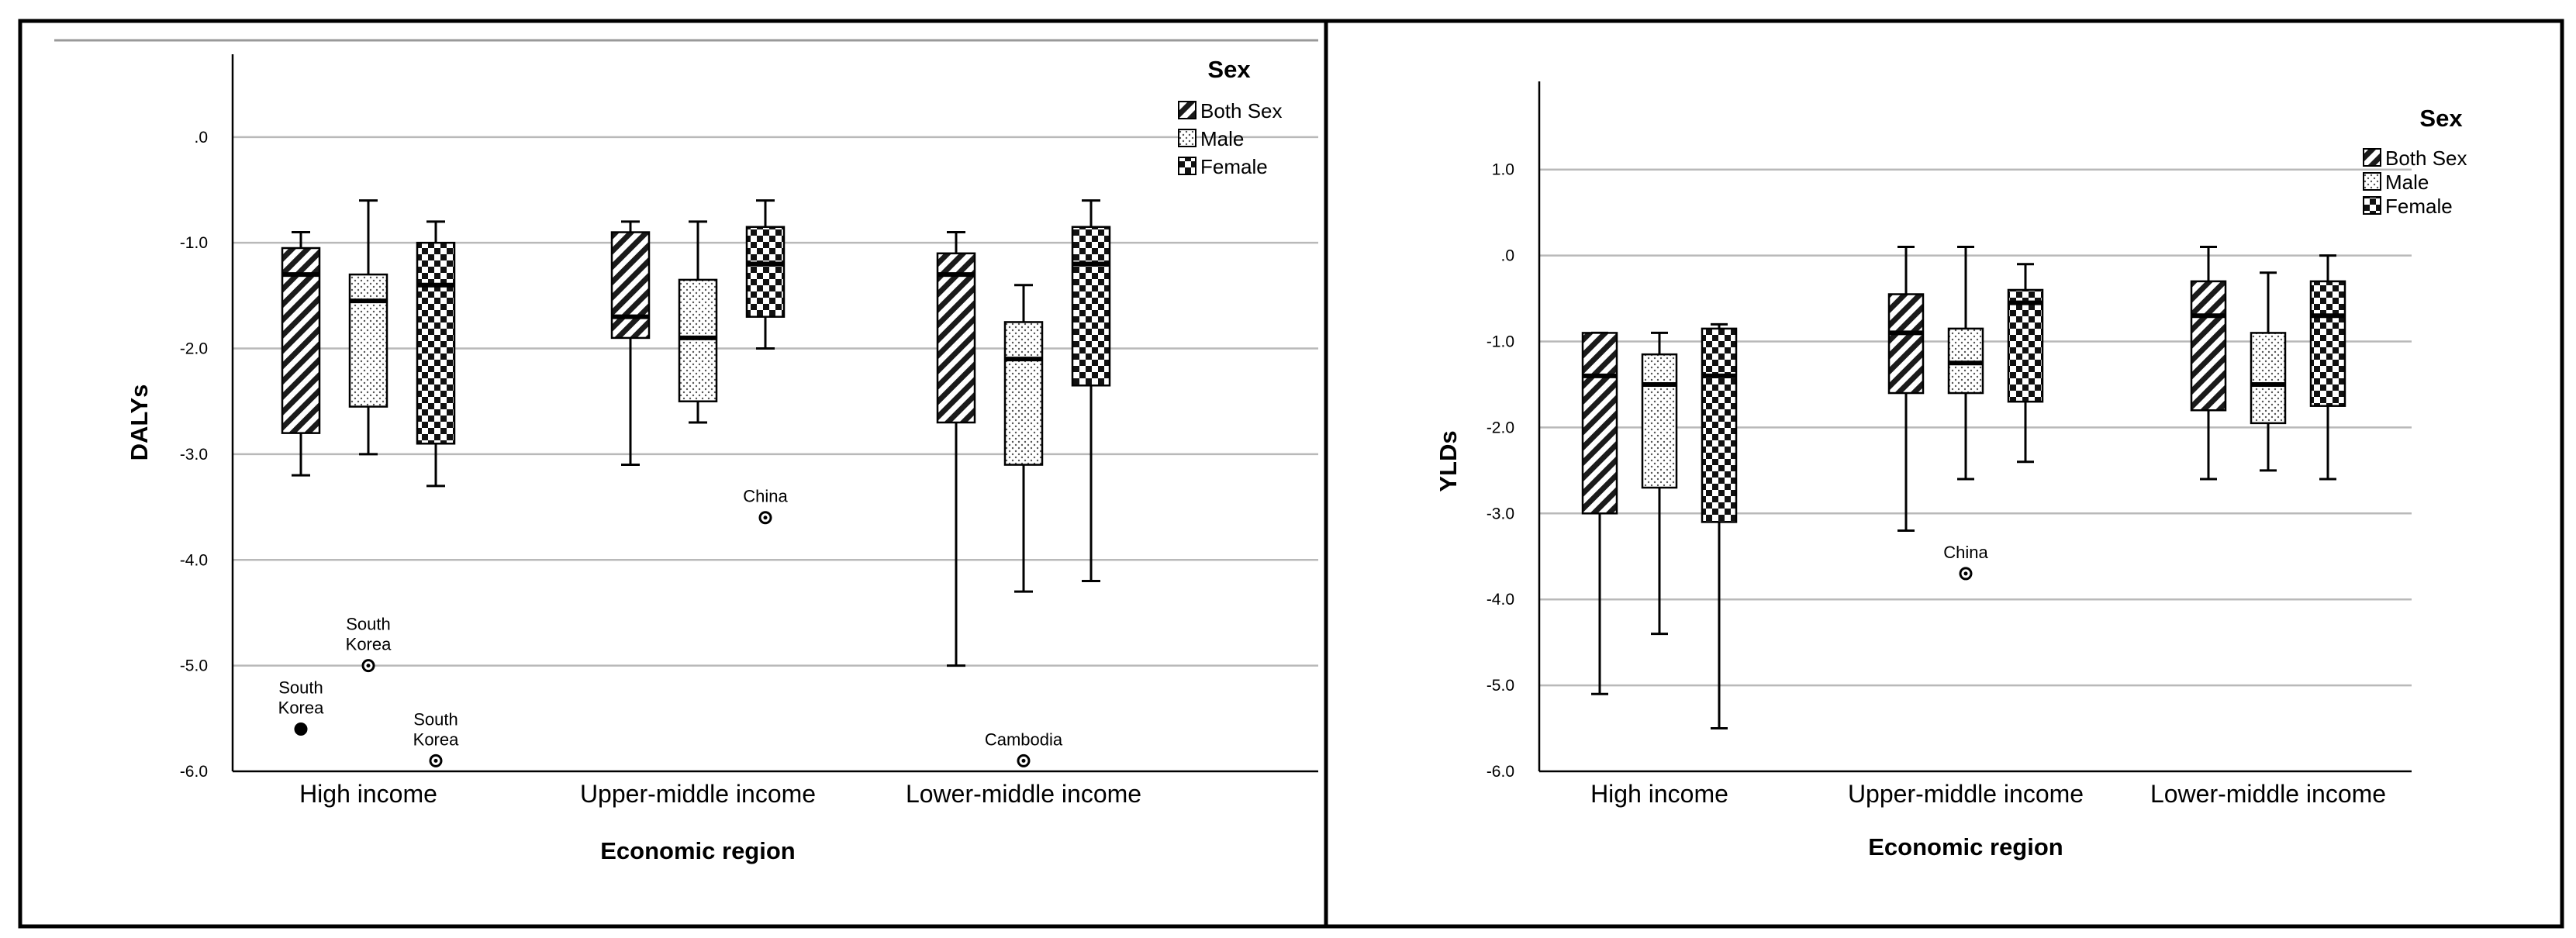  What do you see at coordinates (1503, 170) in the screenshot?
I see `y-tick-label: 1.0` at bounding box center [1503, 170].